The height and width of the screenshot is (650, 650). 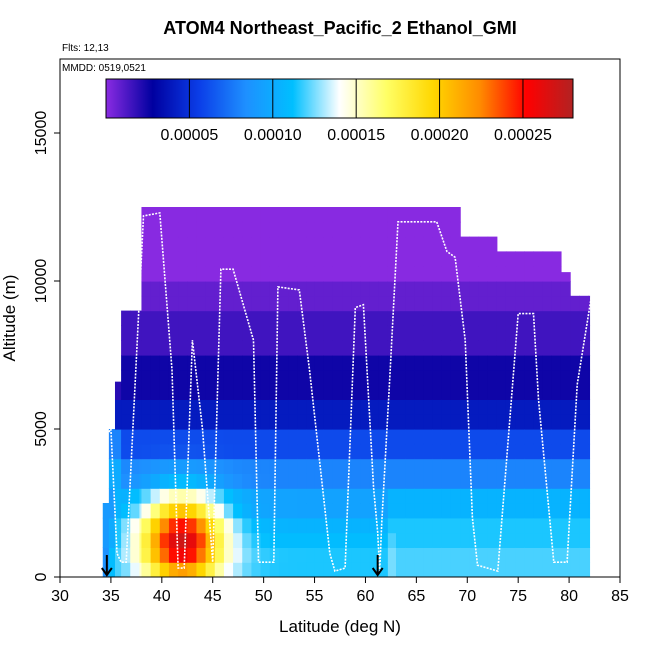 What do you see at coordinates (377, 572) in the screenshot?
I see `marker-arrow-head` at bounding box center [377, 572].